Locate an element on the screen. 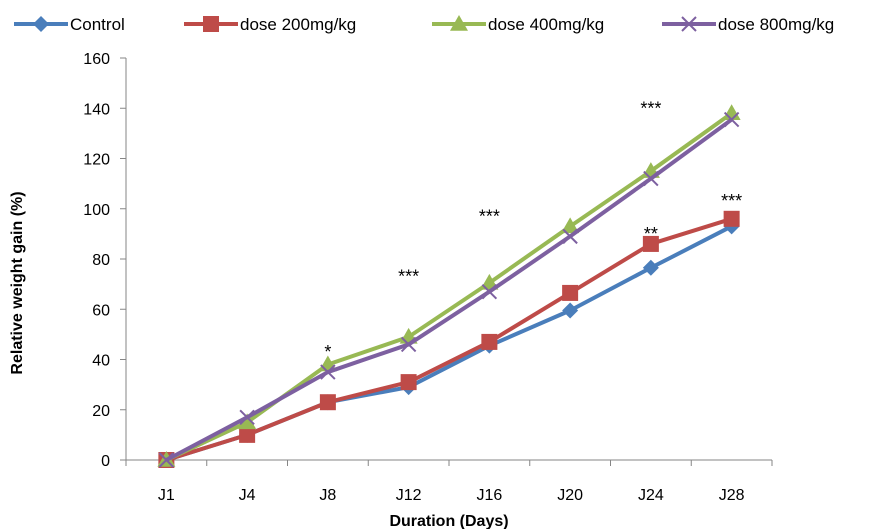  x-tick-label: J16 is located at coordinates (489, 495).